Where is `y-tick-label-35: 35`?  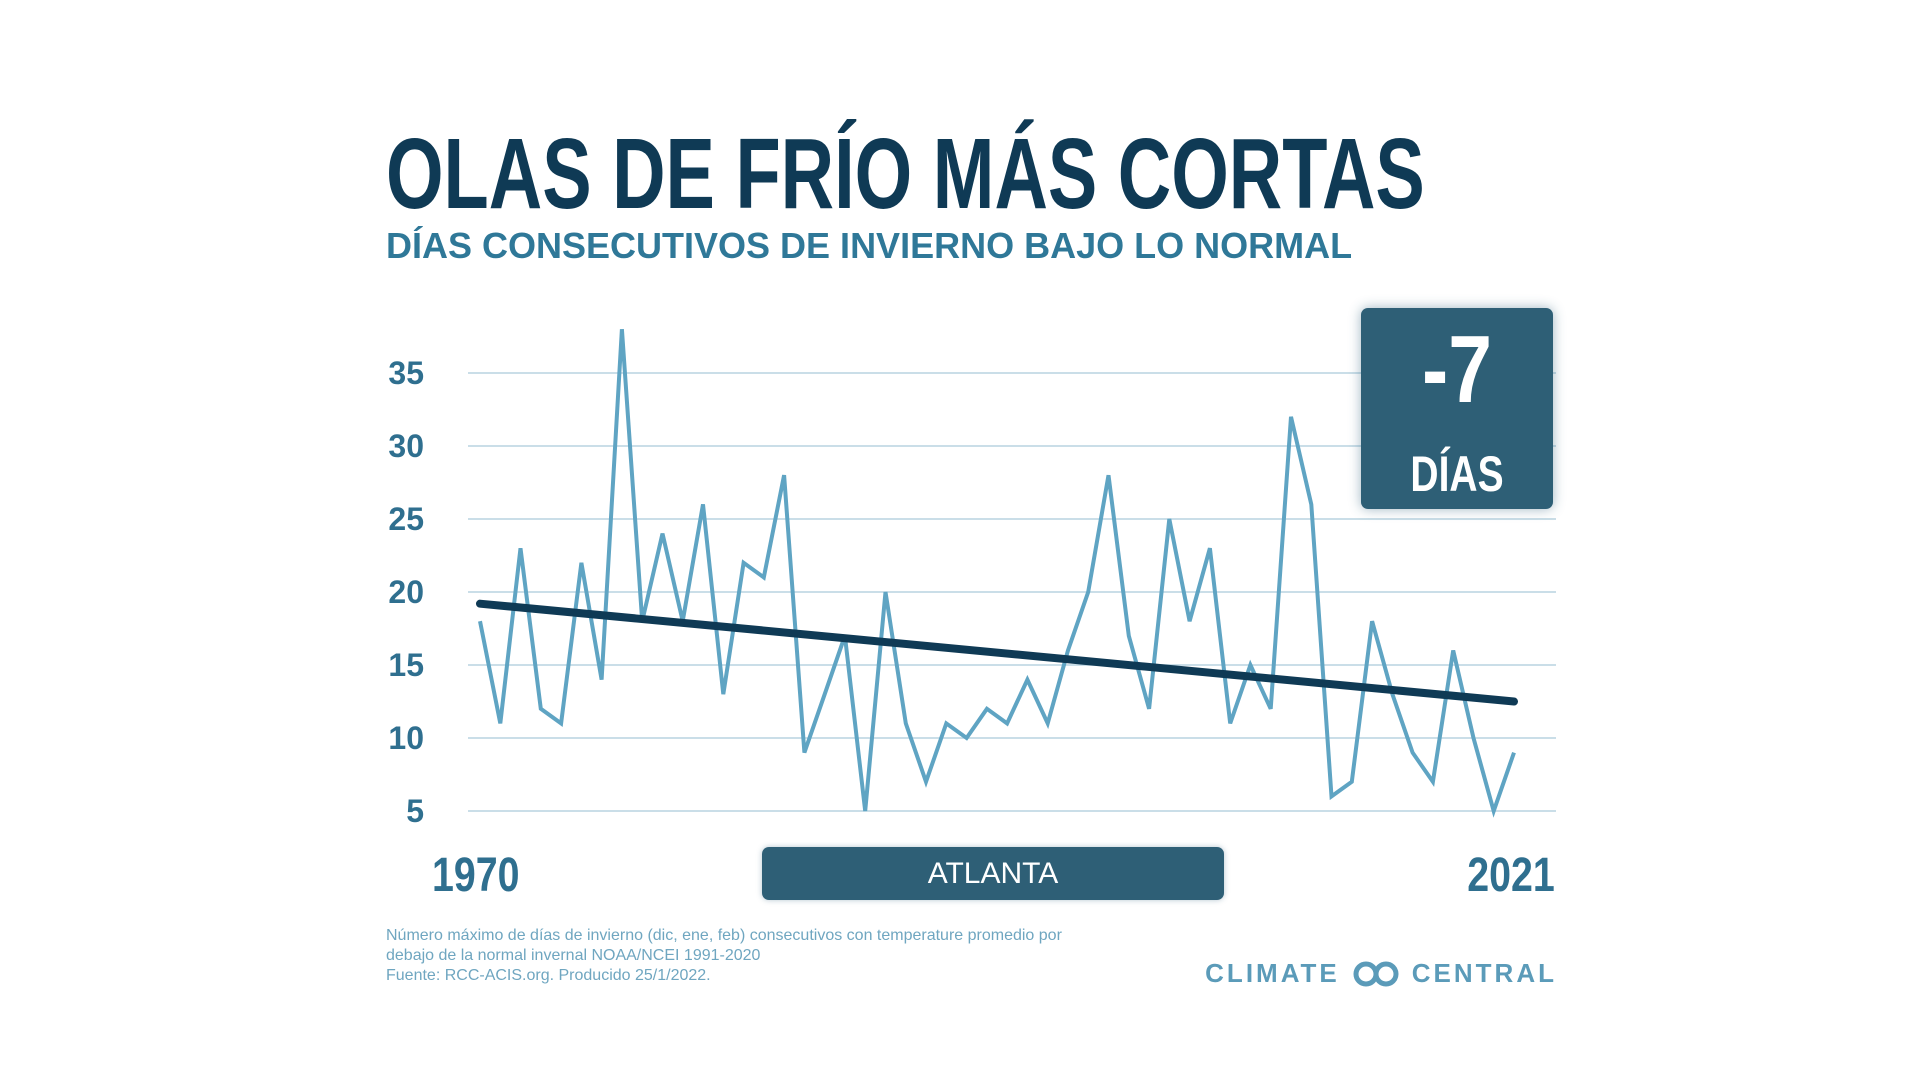 y-tick-label-35: 35 is located at coordinates (406, 373).